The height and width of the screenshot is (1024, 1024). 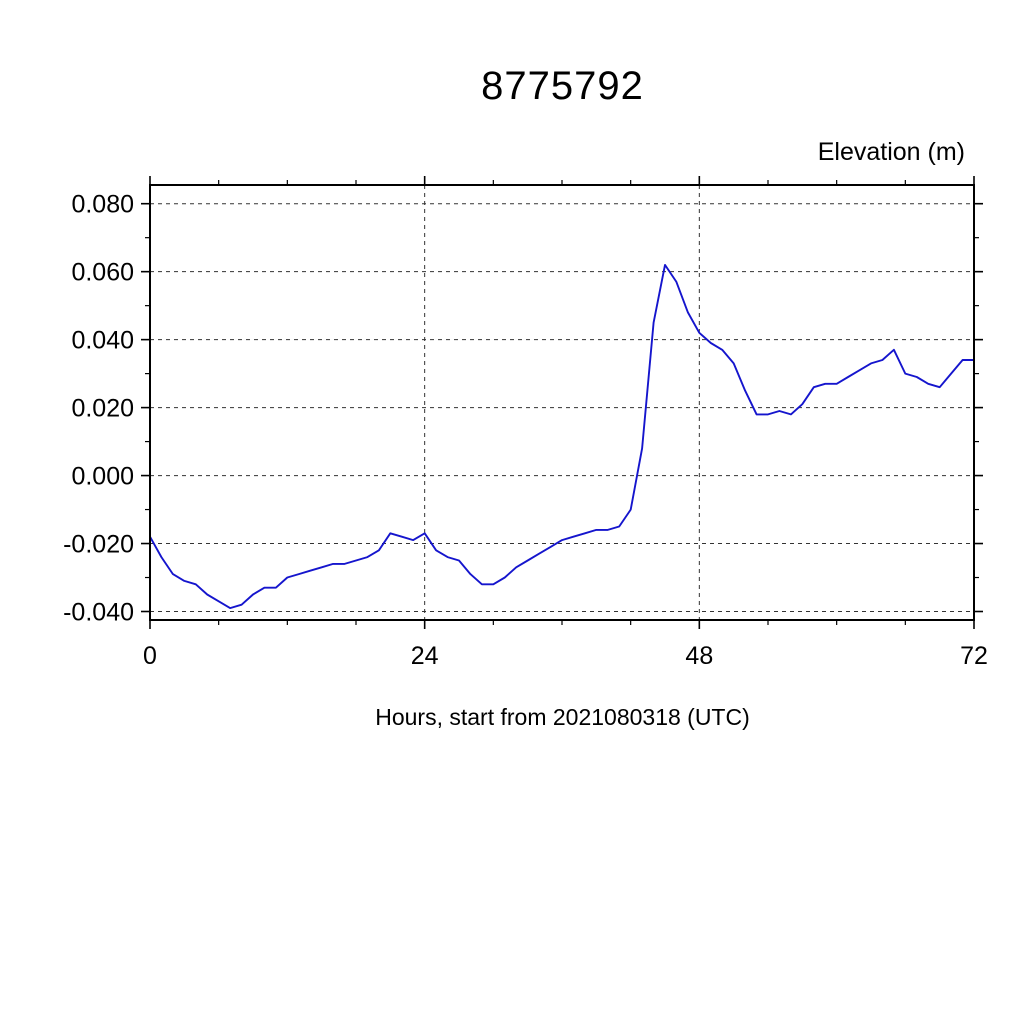 What do you see at coordinates (425, 656) in the screenshot?
I see `x-tick-label: 24` at bounding box center [425, 656].